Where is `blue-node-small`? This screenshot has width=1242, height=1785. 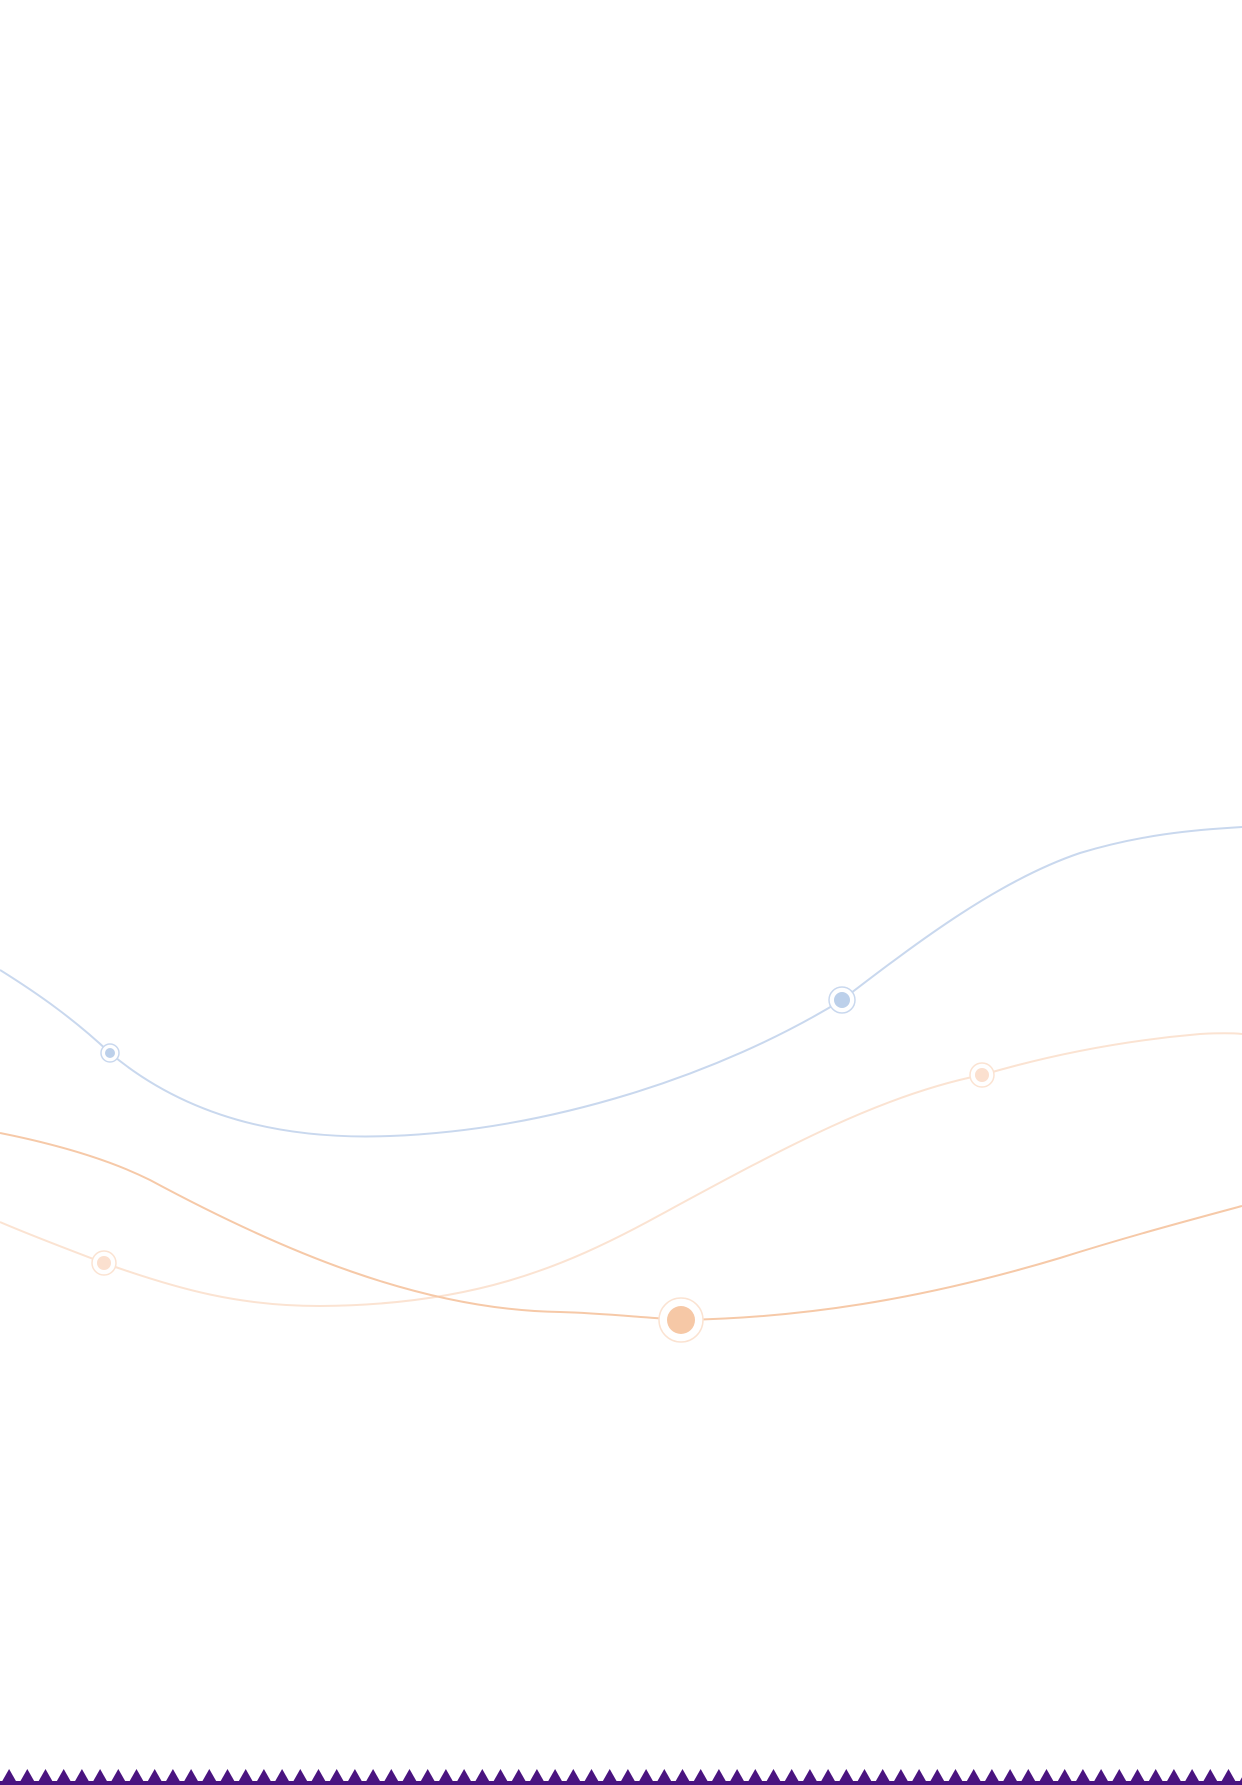
blue-node-small is located at coordinates (110, 1053).